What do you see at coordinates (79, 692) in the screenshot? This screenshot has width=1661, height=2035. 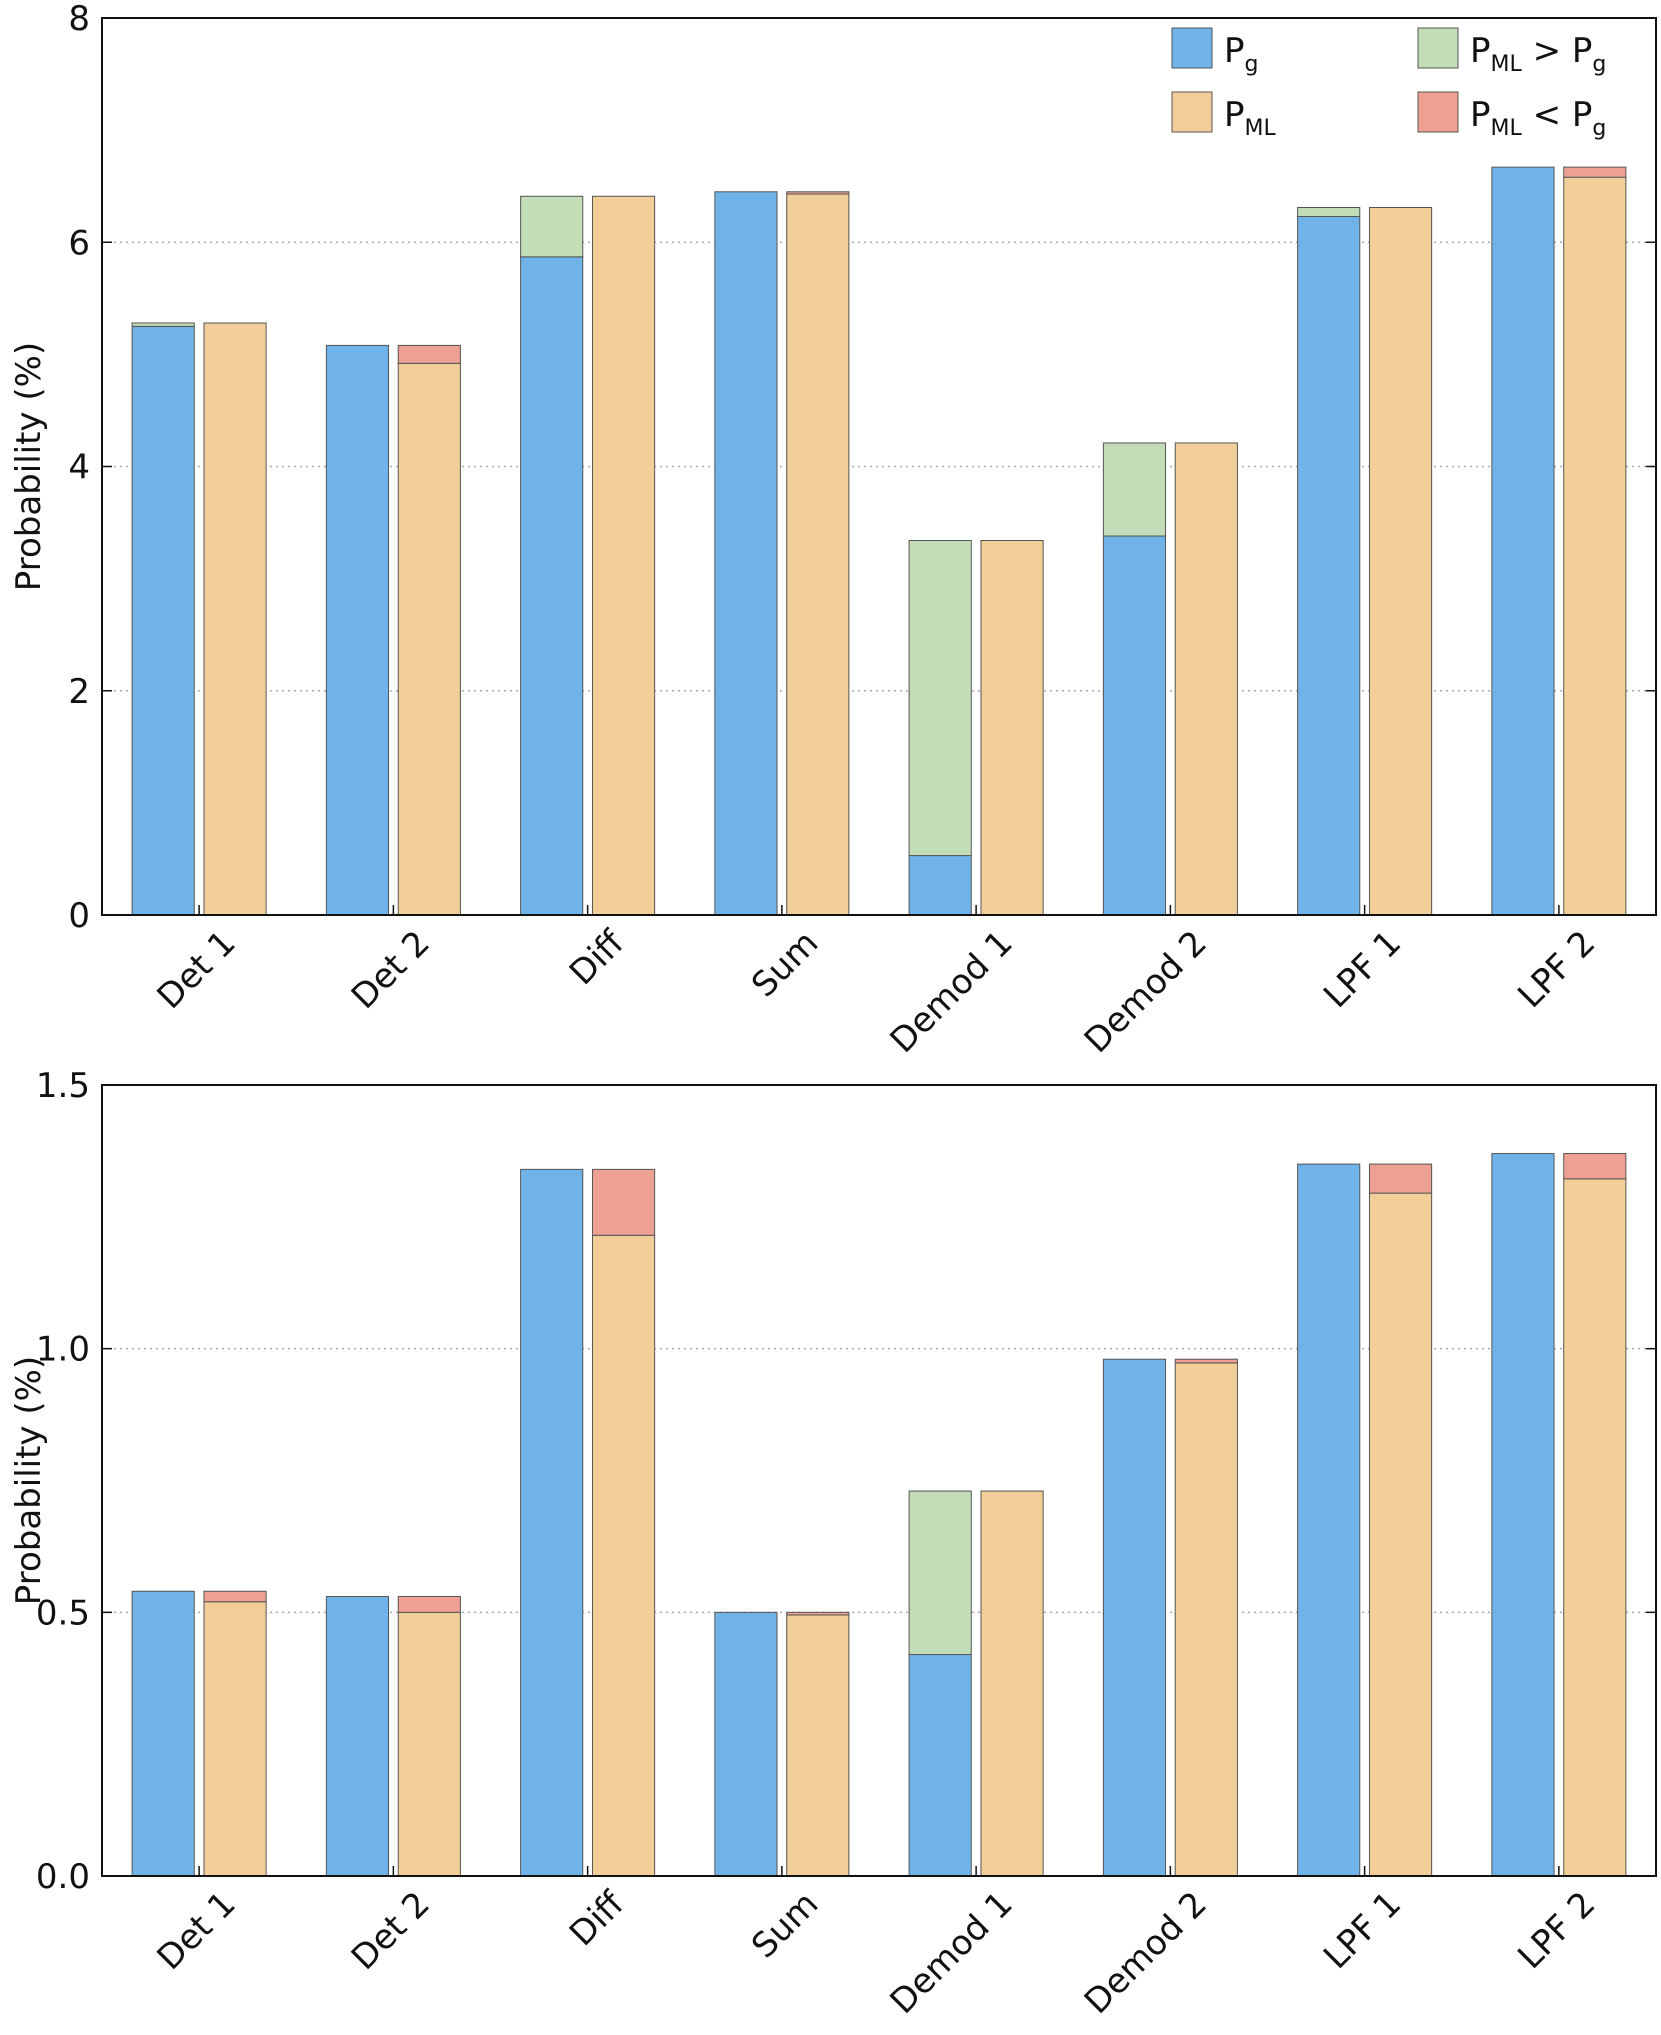 I see `y-tick-label: 2` at bounding box center [79, 692].